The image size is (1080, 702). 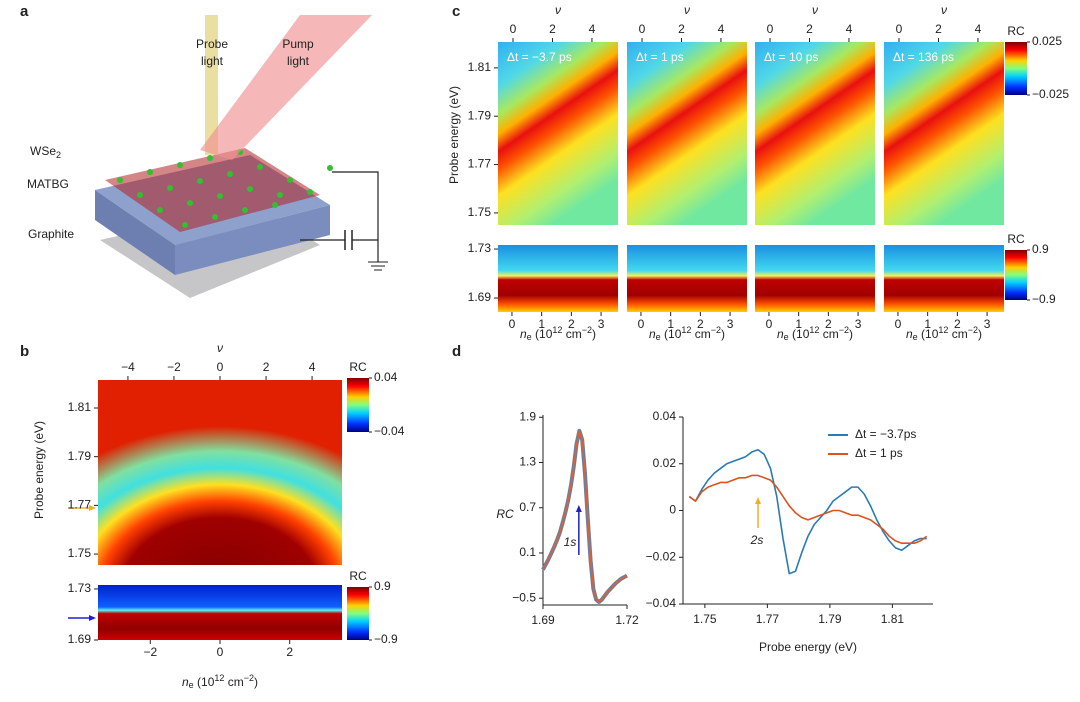 I want to click on x-tick-label: 1.69, so click(x=543, y=620).